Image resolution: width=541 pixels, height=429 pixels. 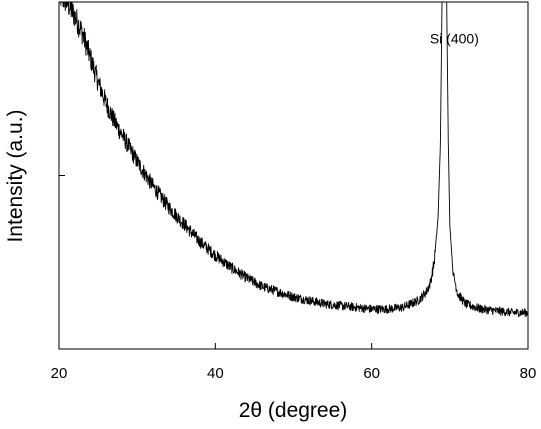 I want to click on x-tick-label: 80, so click(x=528, y=373).